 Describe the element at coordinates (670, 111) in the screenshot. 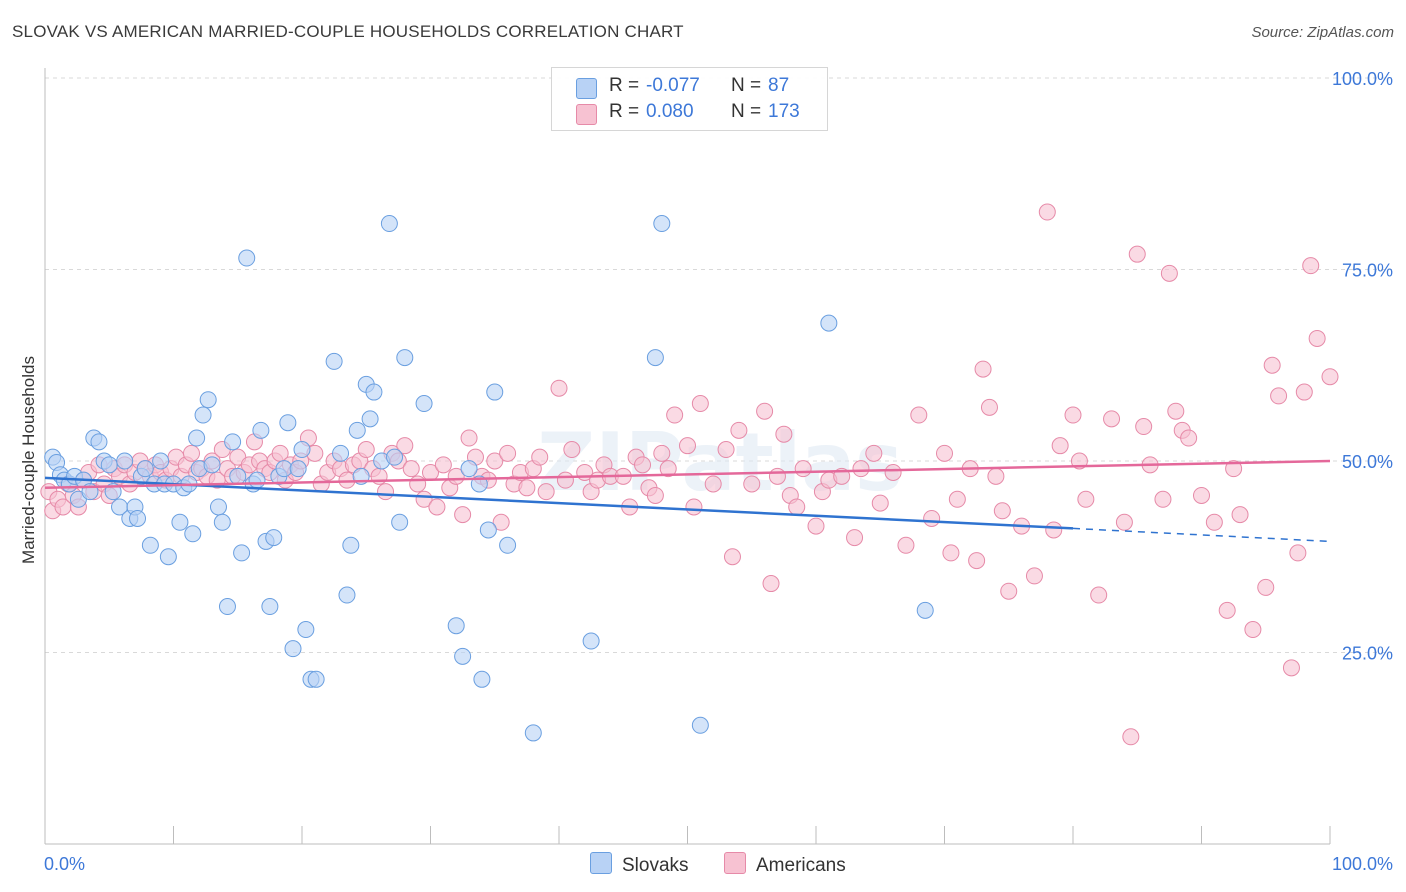

I see `americans-r-value: 0.080` at that location.